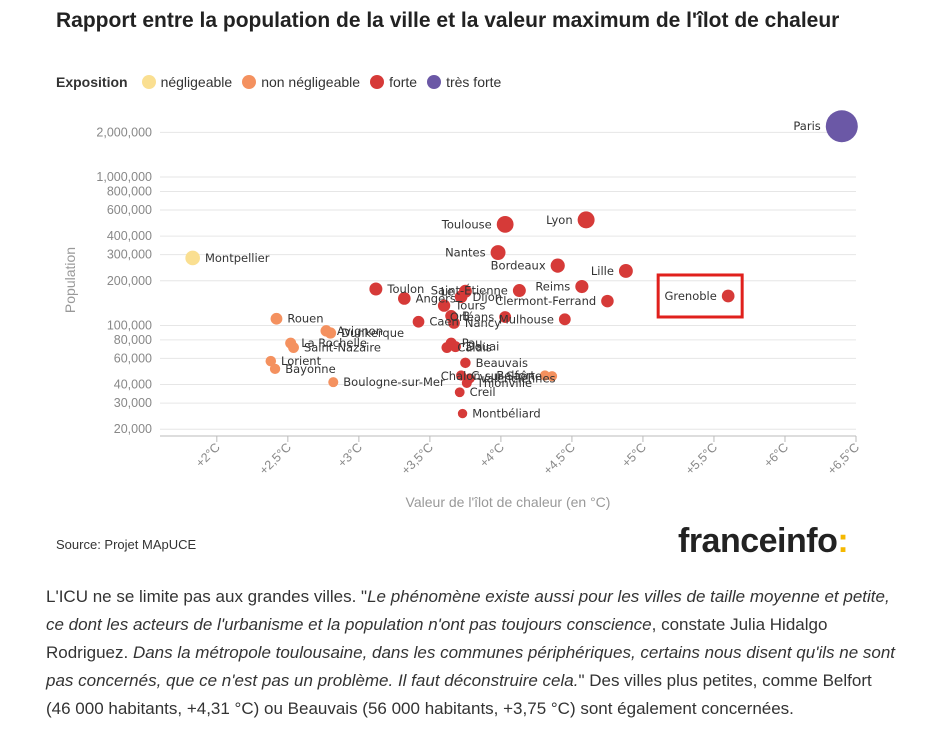  Describe the element at coordinates (505, 224) in the screenshot. I see `point-toulouse` at that location.